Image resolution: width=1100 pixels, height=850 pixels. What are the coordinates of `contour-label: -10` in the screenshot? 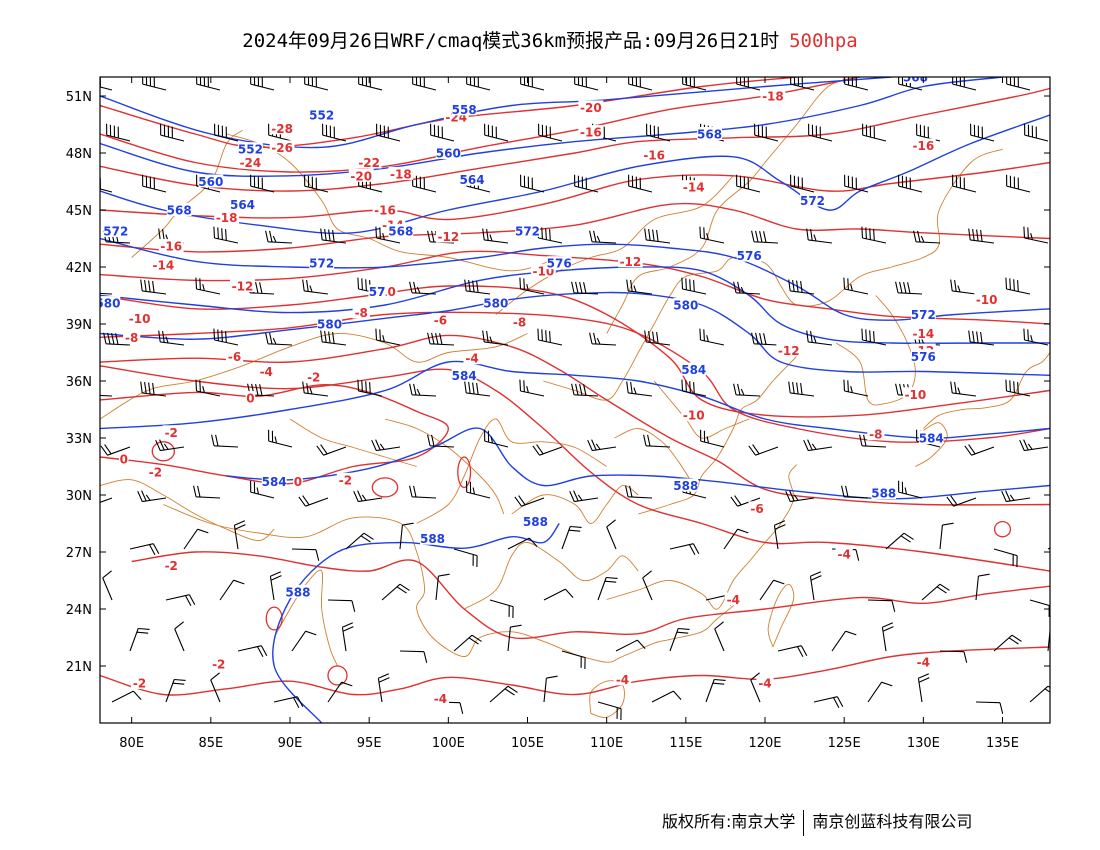 It's located at (916, 395).